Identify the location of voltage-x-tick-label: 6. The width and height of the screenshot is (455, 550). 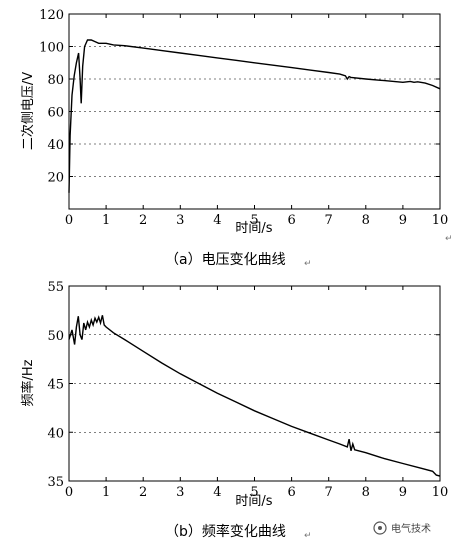
(291, 220).